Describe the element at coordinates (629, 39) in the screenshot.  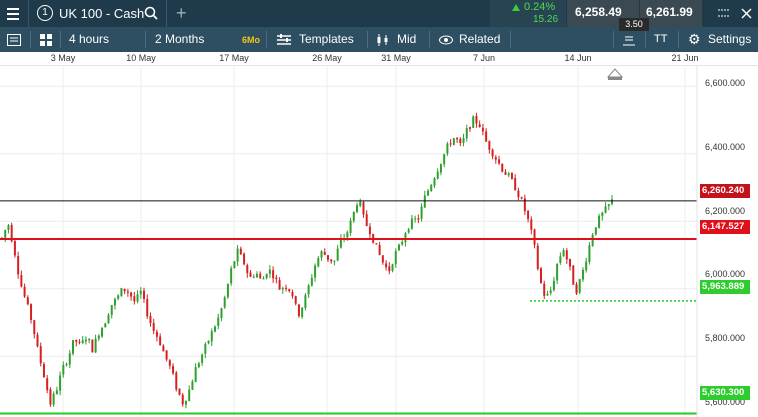
I see `drawing-tools-icon` at that location.